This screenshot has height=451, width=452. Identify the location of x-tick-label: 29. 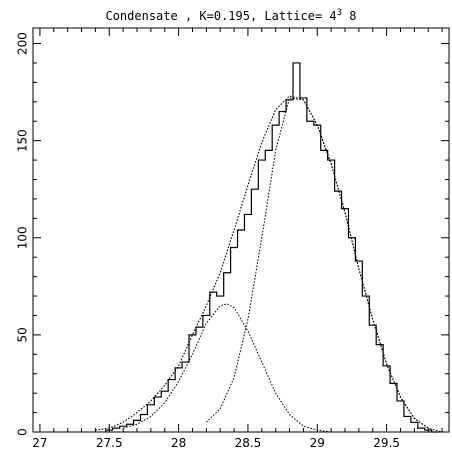
(317, 443).